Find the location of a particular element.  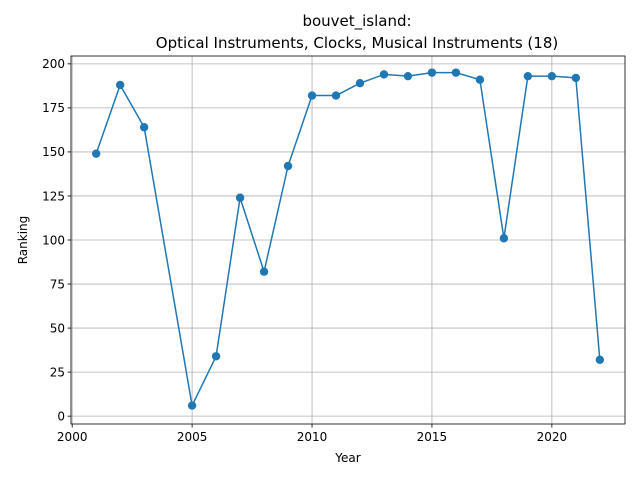

x-tick-label: 2015 is located at coordinates (432, 437).